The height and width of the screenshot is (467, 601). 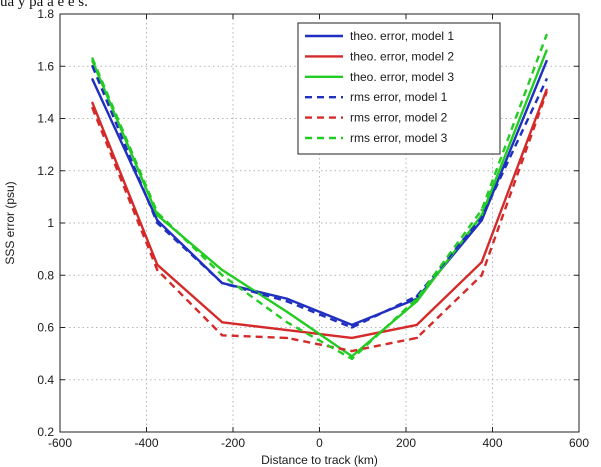 I want to click on y-tick-label: 1, so click(x=50, y=223).